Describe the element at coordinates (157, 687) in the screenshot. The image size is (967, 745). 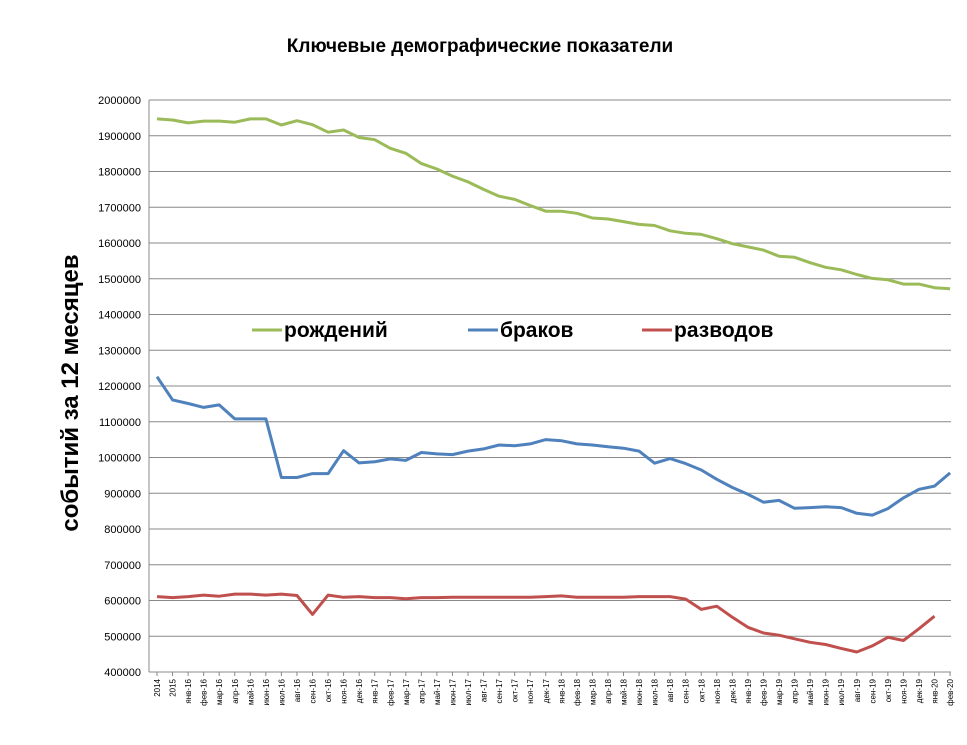
I see `x-tick-label: 2014` at that location.